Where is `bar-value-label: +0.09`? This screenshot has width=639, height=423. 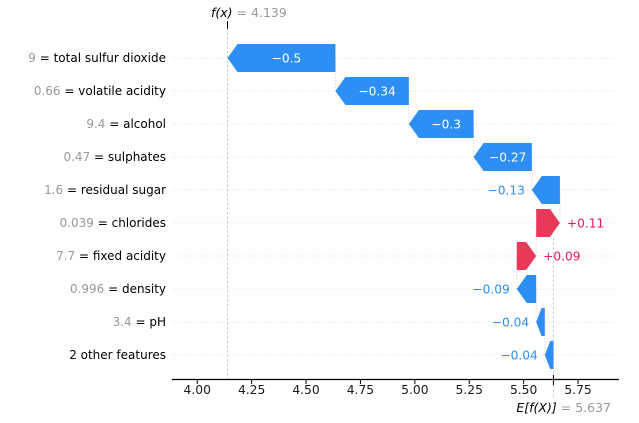
bar-value-label: +0.09 is located at coordinates (561, 256).